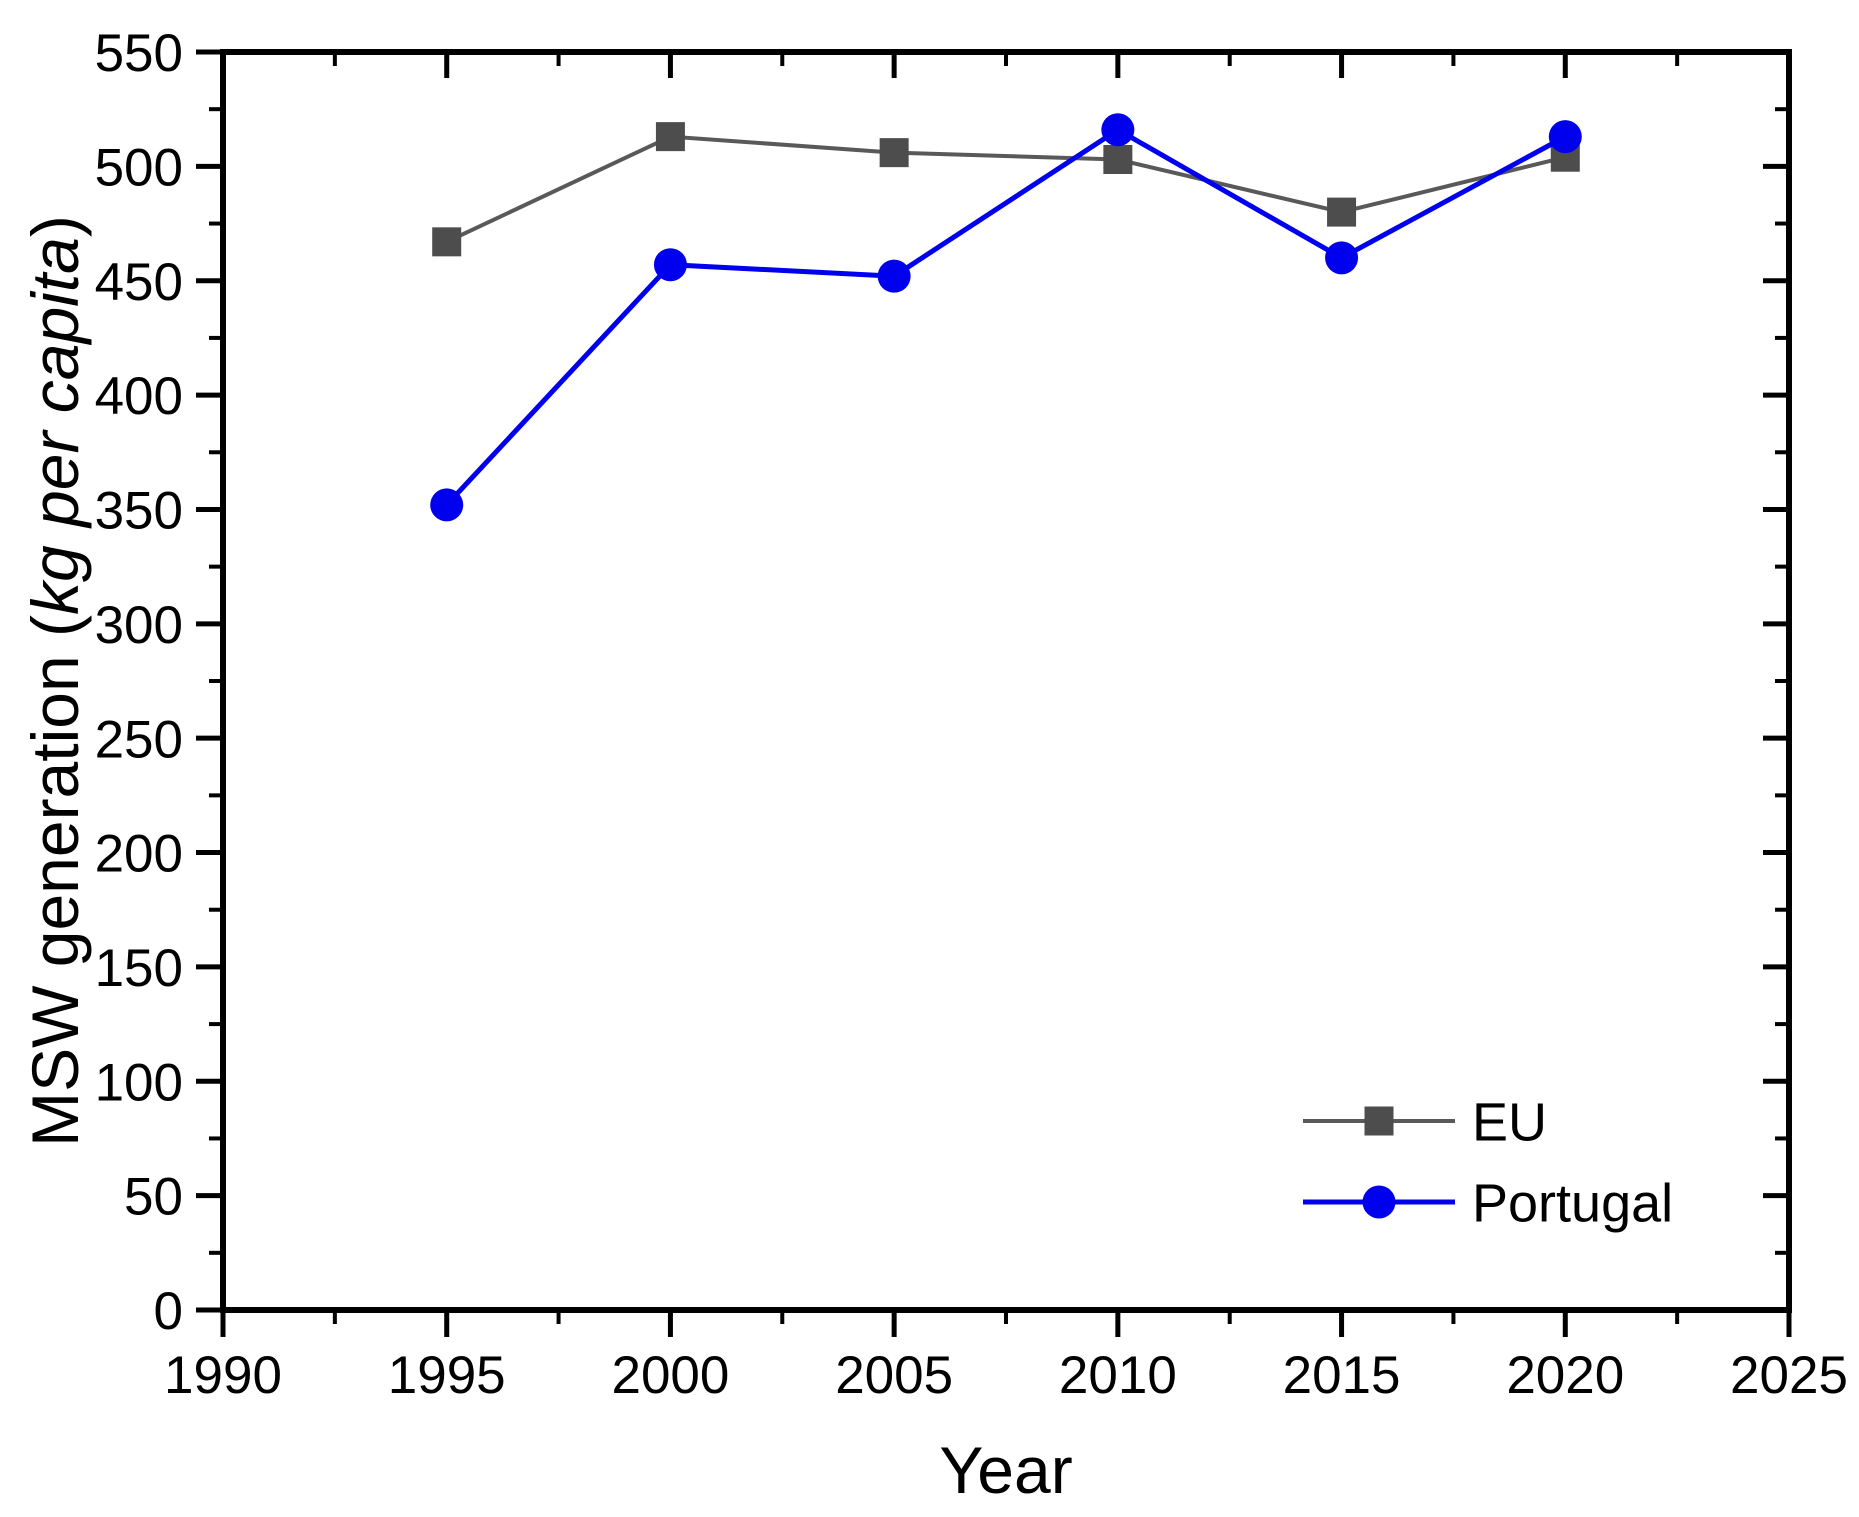  What do you see at coordinates (223, 1375) in the screenshot?
I see `x-axis-tick-label: 1990` at bounding box center [223, 1375].